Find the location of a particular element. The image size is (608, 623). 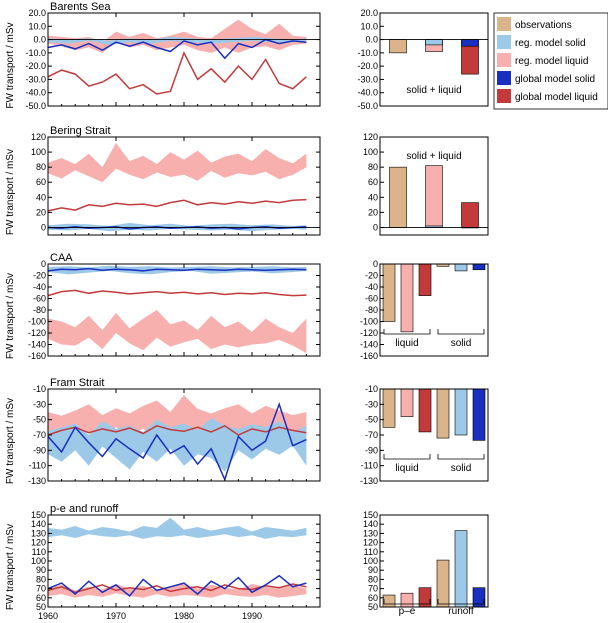

legend-label: observations is located at coordinates (543, 25).